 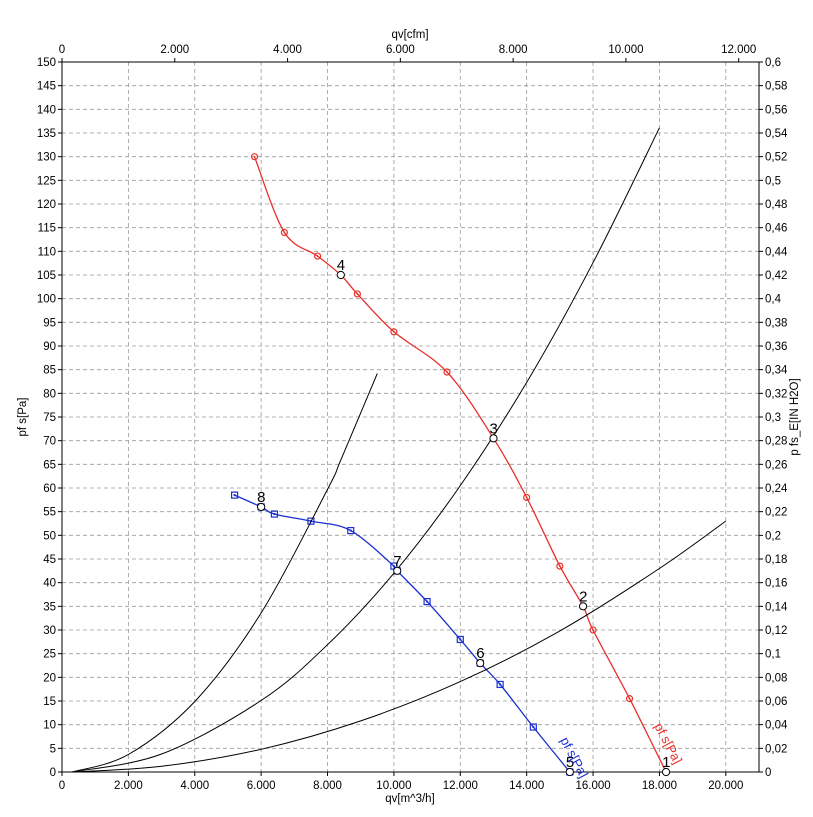 I want to click on x-tick-label: 14.000, so click(x=526, y=786).